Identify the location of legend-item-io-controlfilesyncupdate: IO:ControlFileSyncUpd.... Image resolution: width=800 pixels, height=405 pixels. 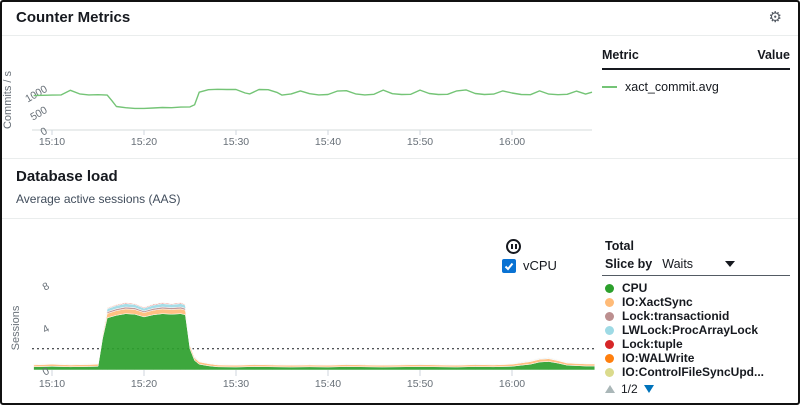
(684, 372).